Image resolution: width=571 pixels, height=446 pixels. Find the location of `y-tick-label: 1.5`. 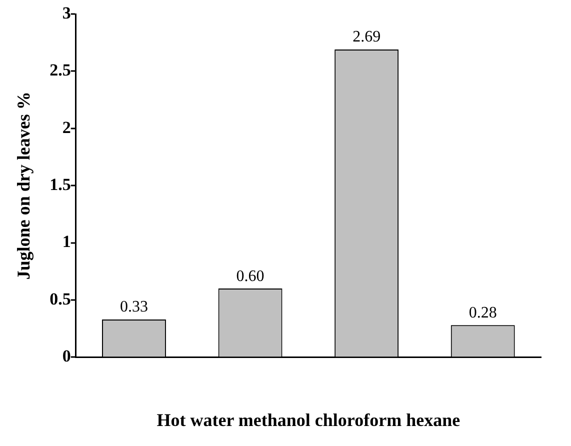

y-tick-label: 1.5 is located at coordinates (60, 184).